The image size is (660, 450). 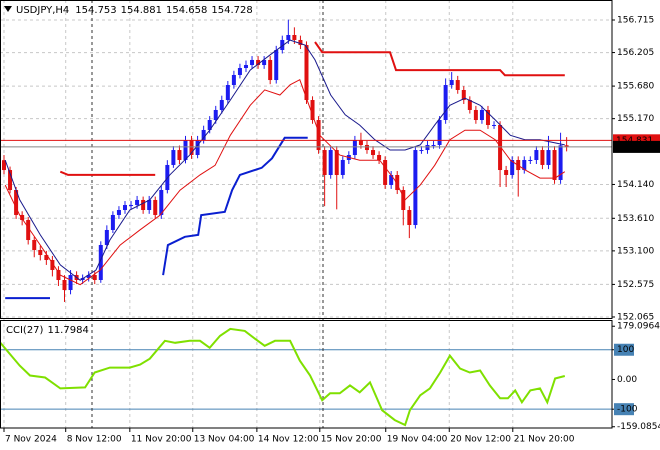 I want to click on bid-tag, so click(x=636, y=146).